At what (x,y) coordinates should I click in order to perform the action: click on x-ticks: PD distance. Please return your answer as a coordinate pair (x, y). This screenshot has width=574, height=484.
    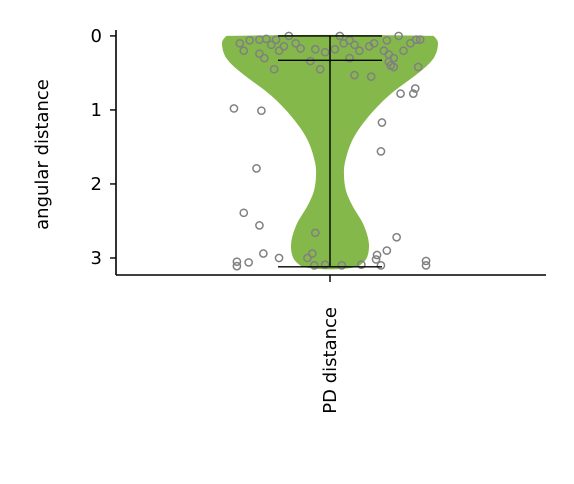
    Looking at the image, I should click on (330, 344).